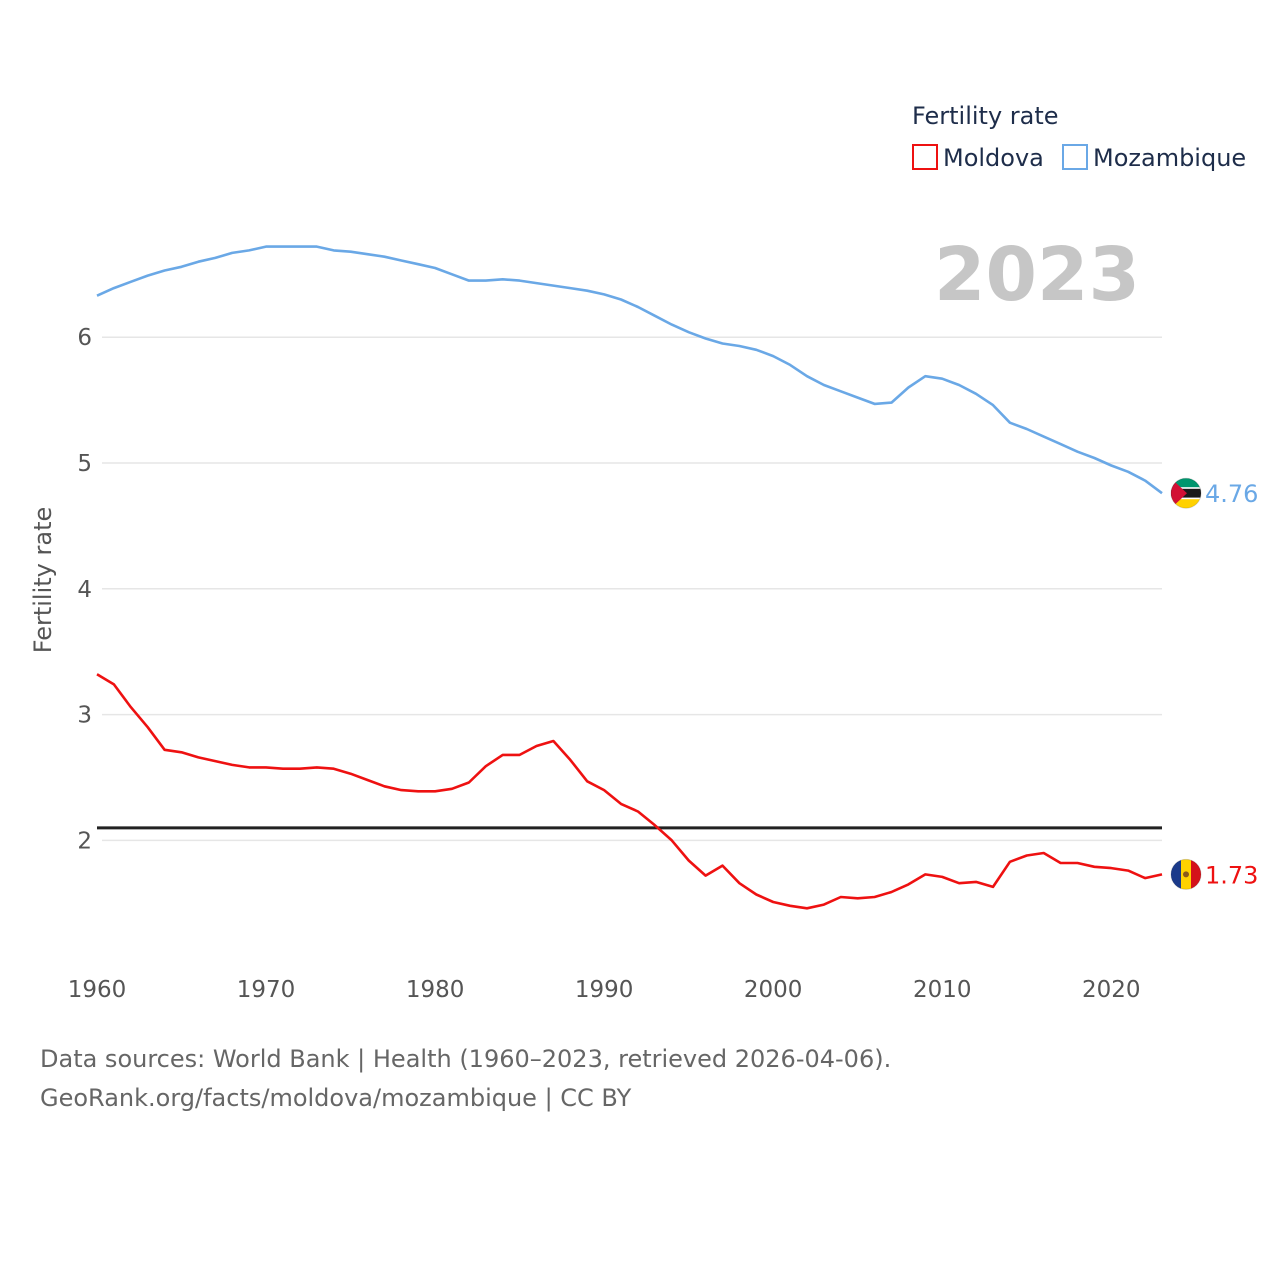 Image resolution: width=1280 pixels, height=1280 pixels. I want to click on moldova-flag-icon, so click(1186, 874).